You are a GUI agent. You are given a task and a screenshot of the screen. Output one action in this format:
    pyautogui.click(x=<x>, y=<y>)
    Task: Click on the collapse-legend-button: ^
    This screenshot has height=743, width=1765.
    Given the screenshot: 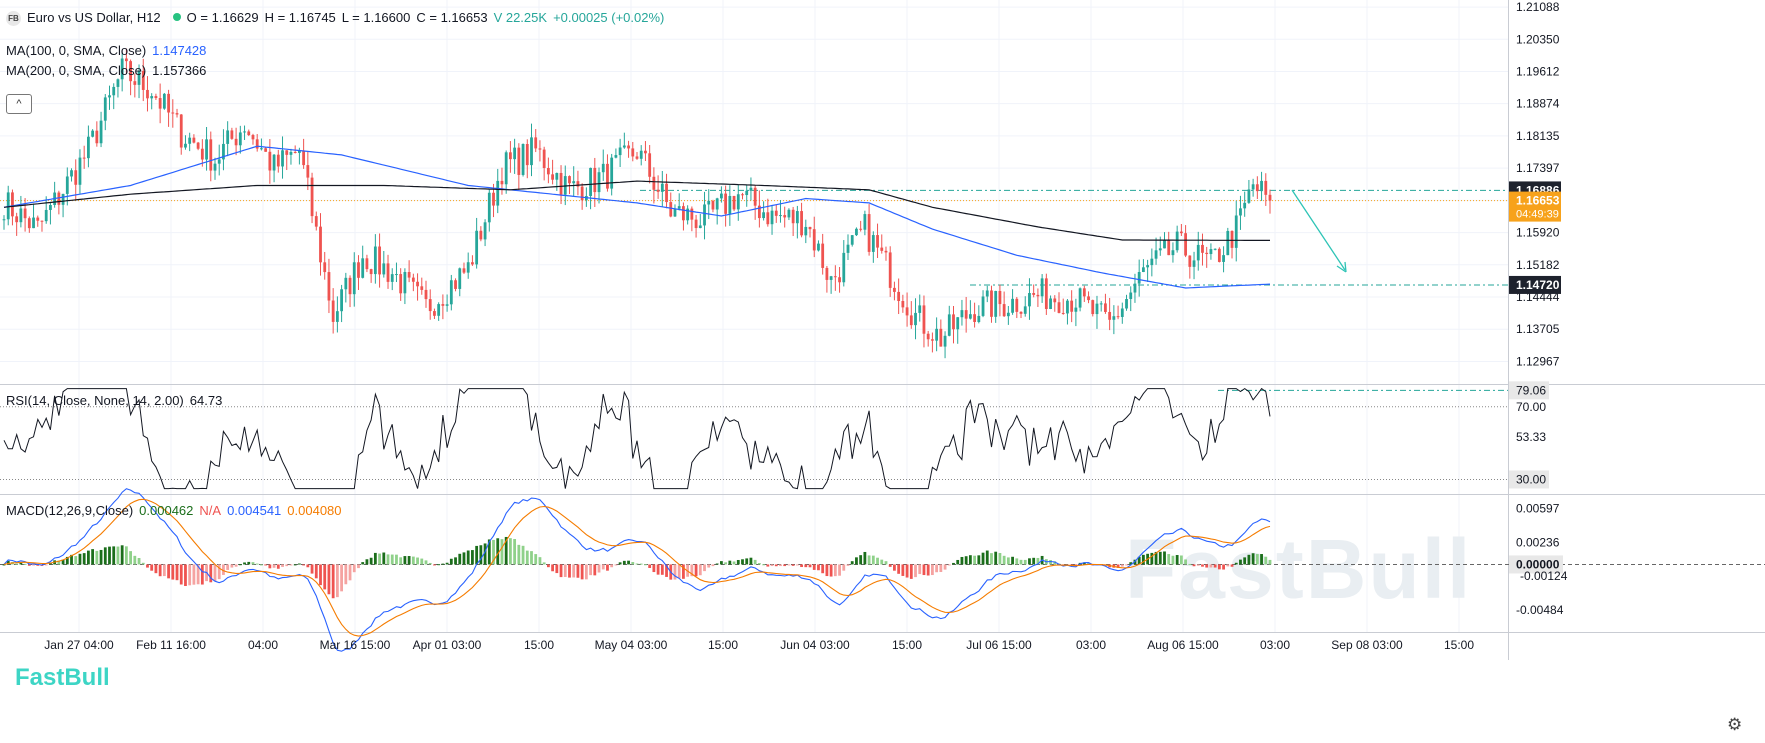 What is the action you would take?
    pyautogui.click(x=19, y=104)
    